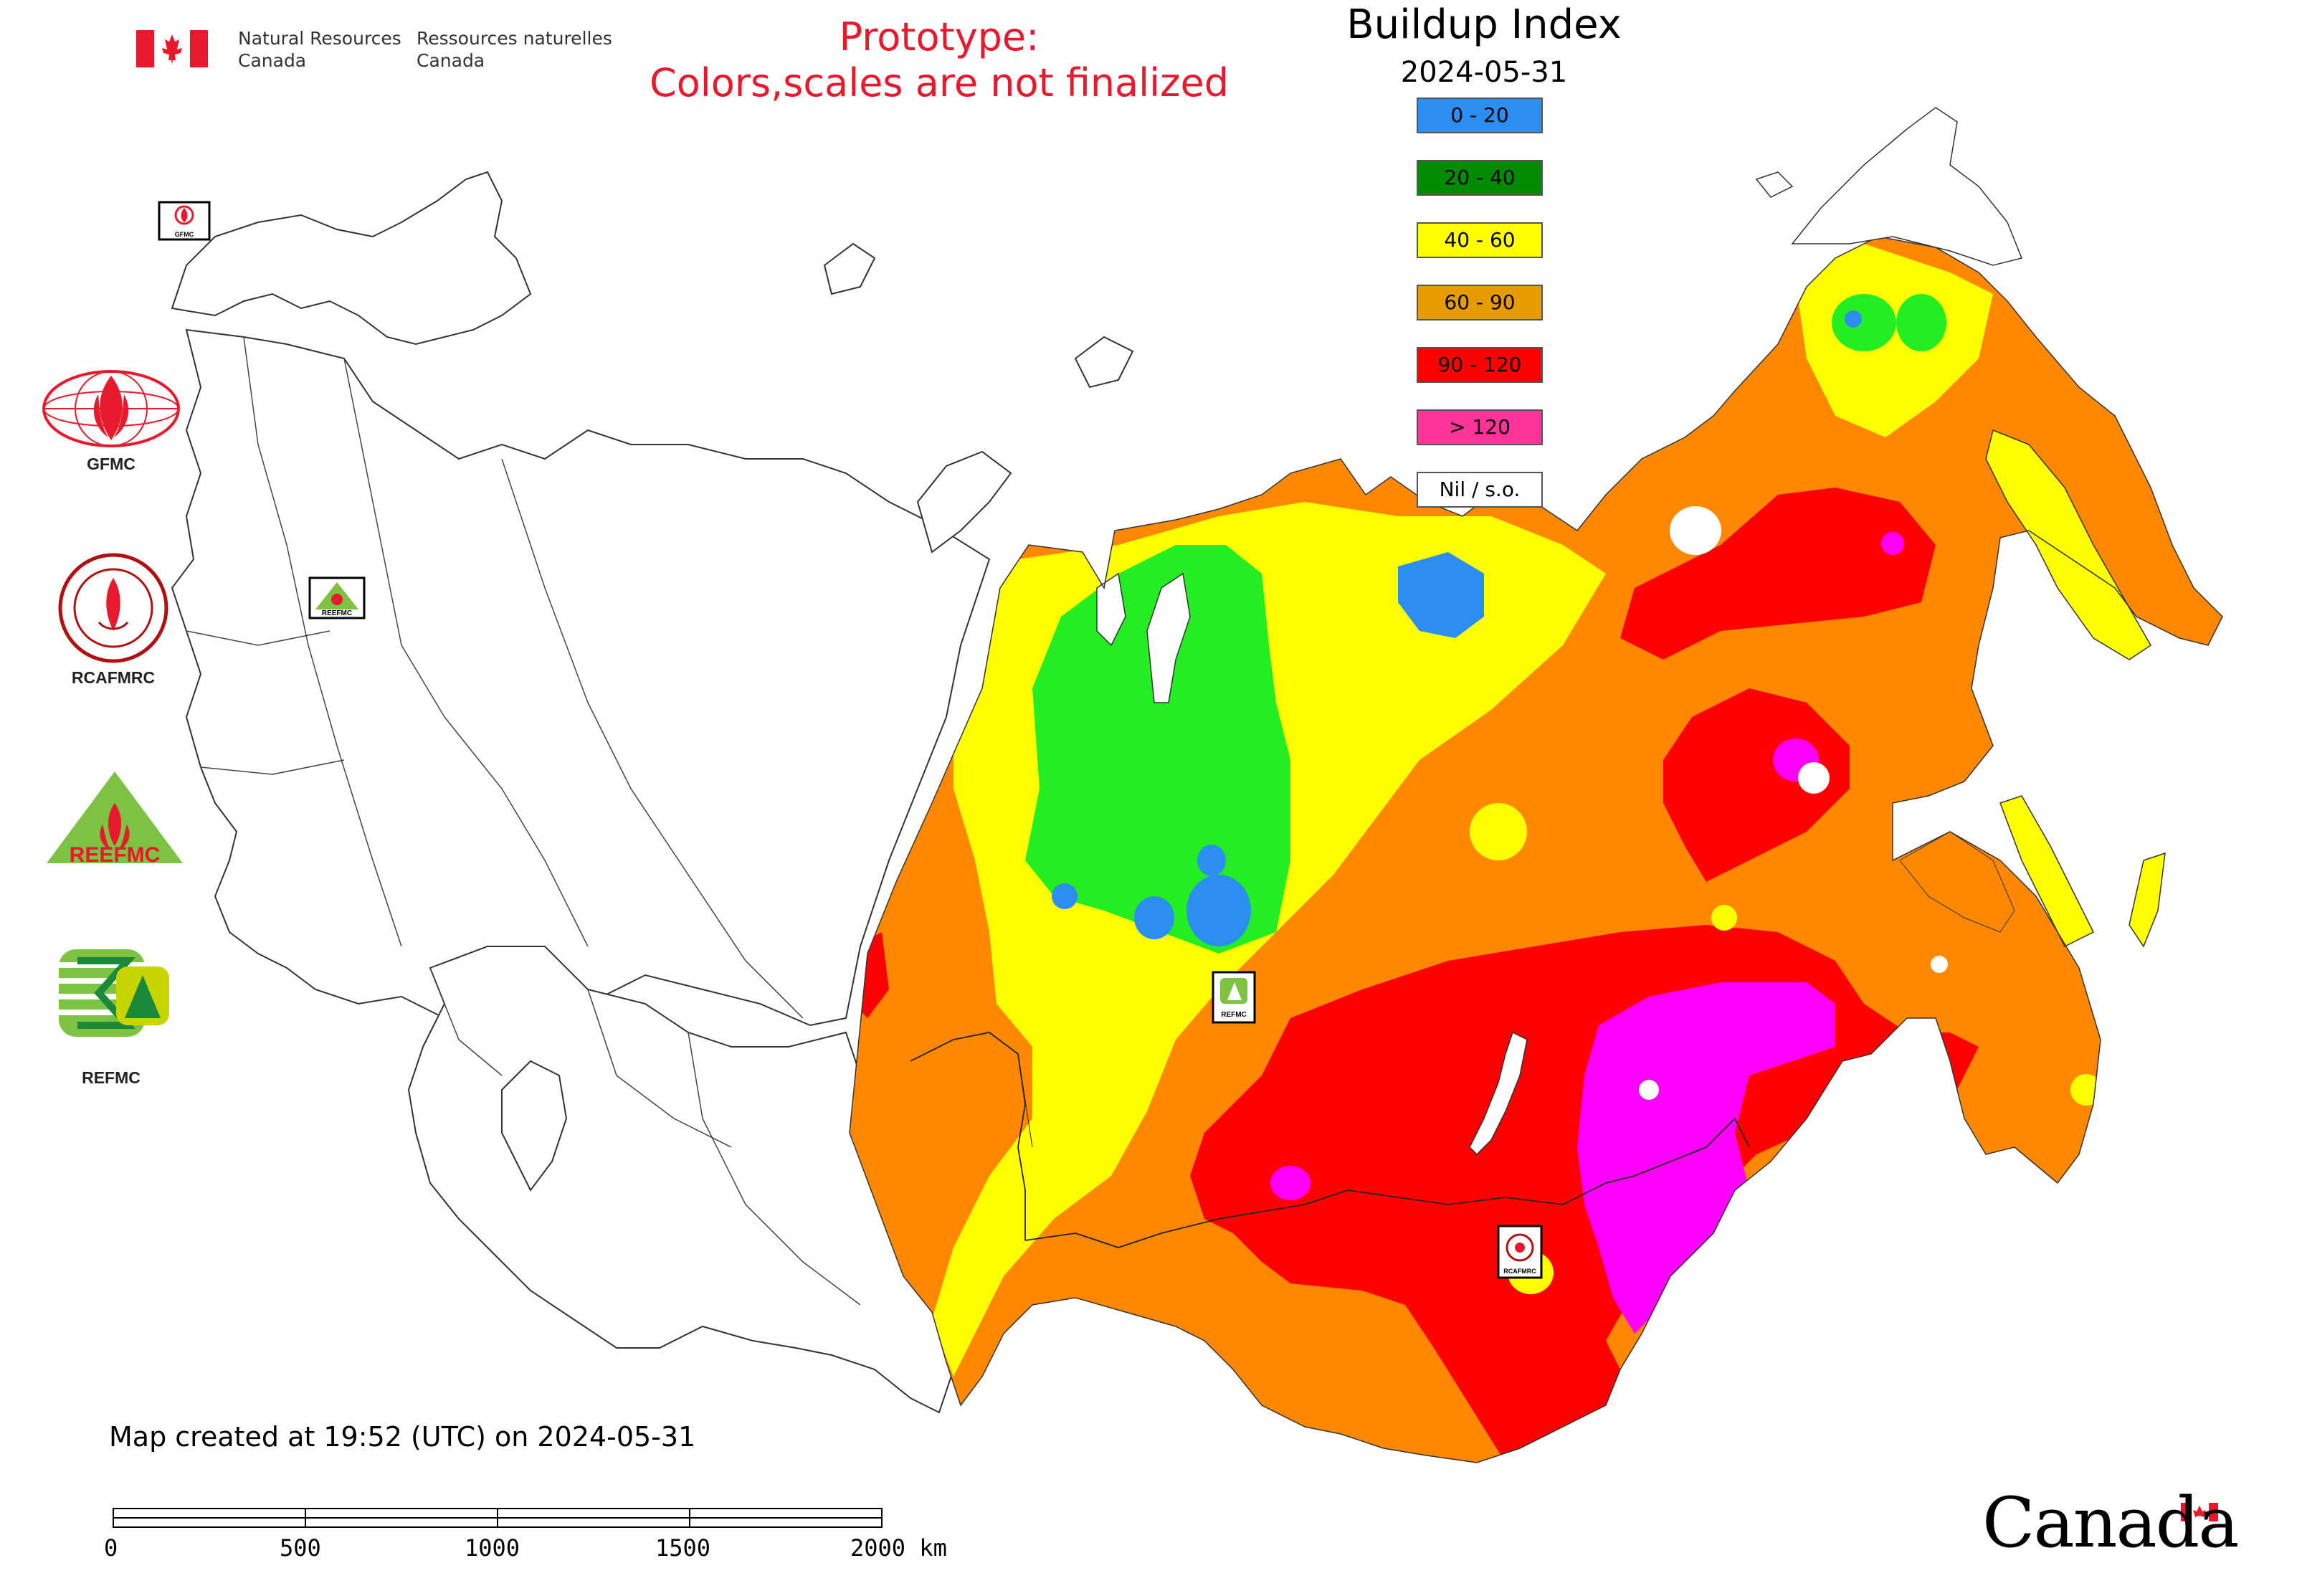 This screenshot has width=2302, height=1596. What do you see at coordinates (402, 1437) in the screenshot?
I see `map-created-timestamp: Map created at 19:52 (UTC) on 2024-05-31` at bounding box center [402, 1437].